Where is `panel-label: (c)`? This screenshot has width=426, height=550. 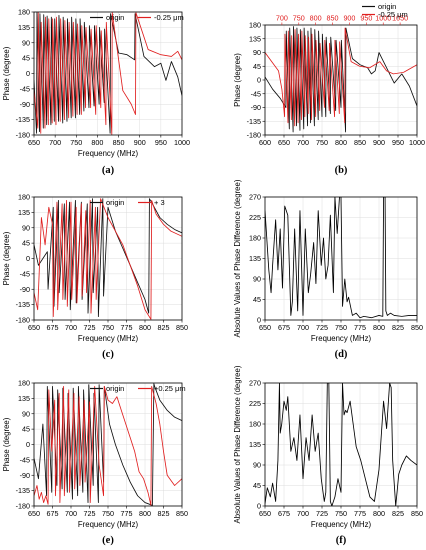 panel-label: (c) is located at coordinates (108, 354).